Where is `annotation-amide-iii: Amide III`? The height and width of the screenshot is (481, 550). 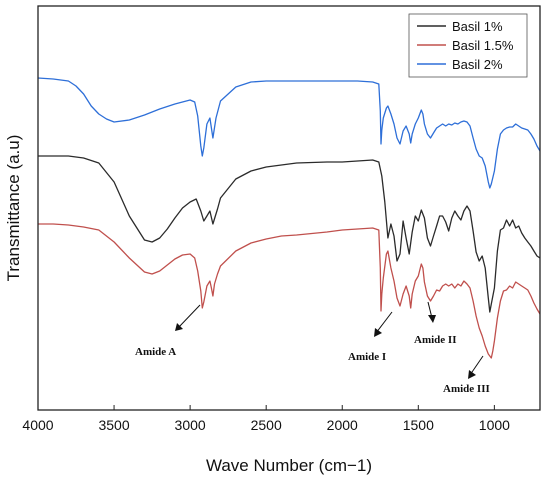 annotation-amide-iii: Amide III is located at coordinates (466, 375).